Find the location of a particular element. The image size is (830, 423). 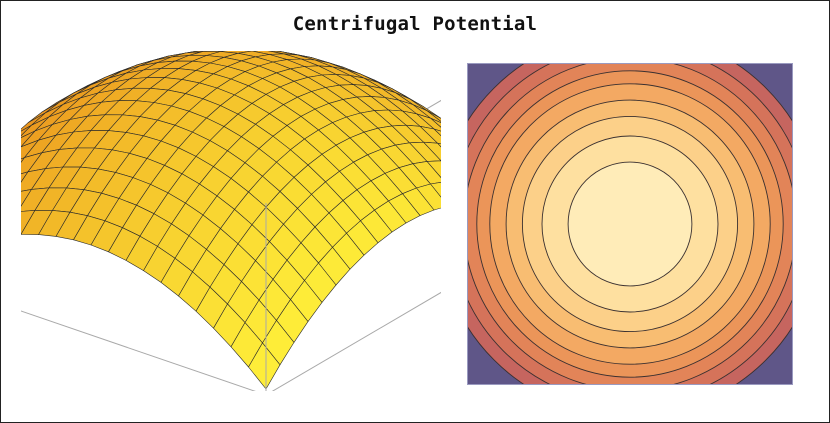

figure-title: Centrifugal Potential is located at coordinates (415, 24).